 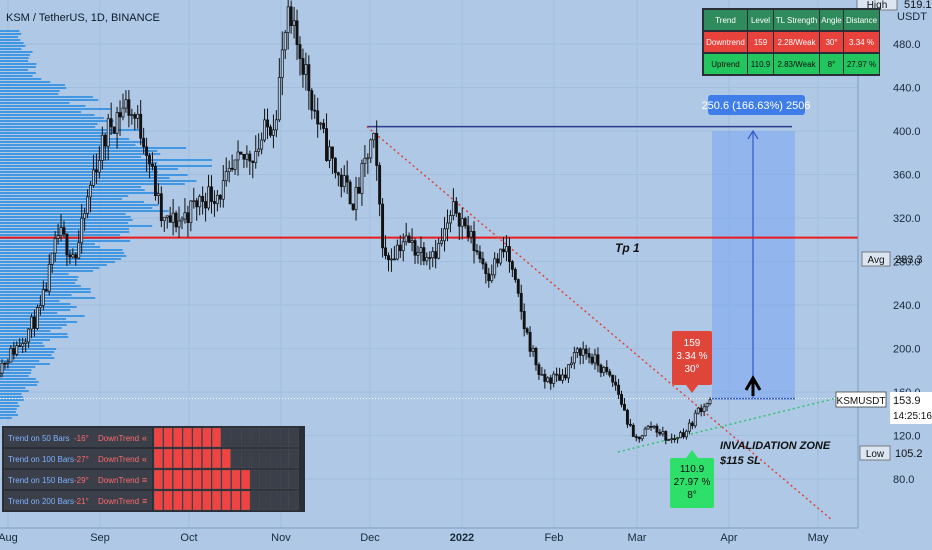 What do you see at coordinates (831, 42) in the screenshot?
I see `trend-table-value: 30°` at bounding box center [831, 42].